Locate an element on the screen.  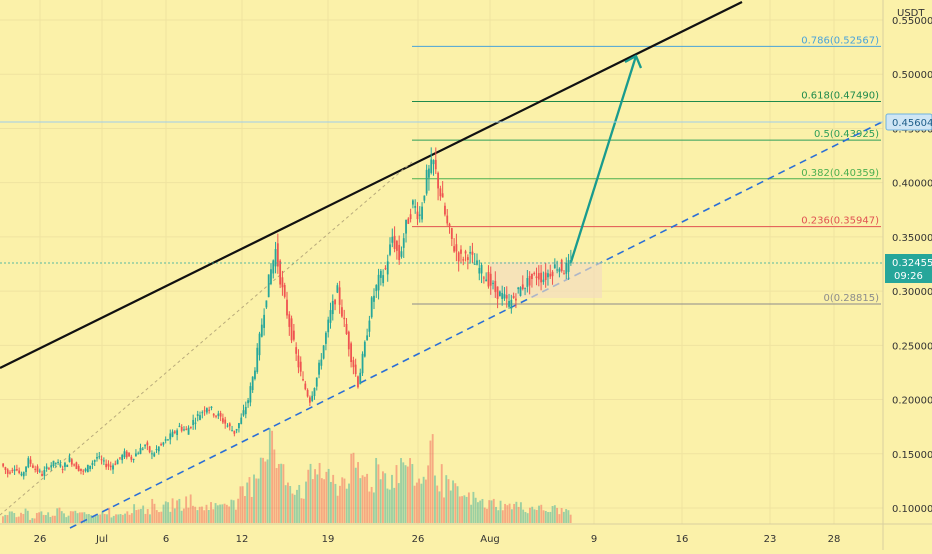
x-tick-label: Jul is located at coordinates (101, 539).